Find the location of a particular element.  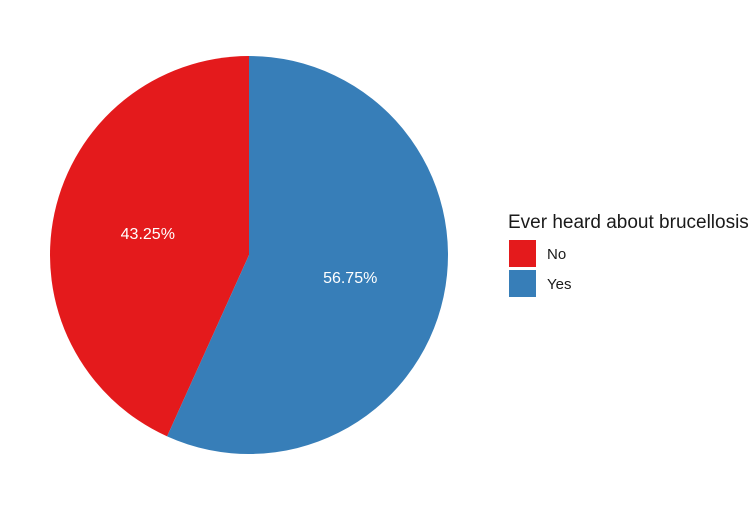

slice-label-no: 43.25% is located at coordinates (148, 234).